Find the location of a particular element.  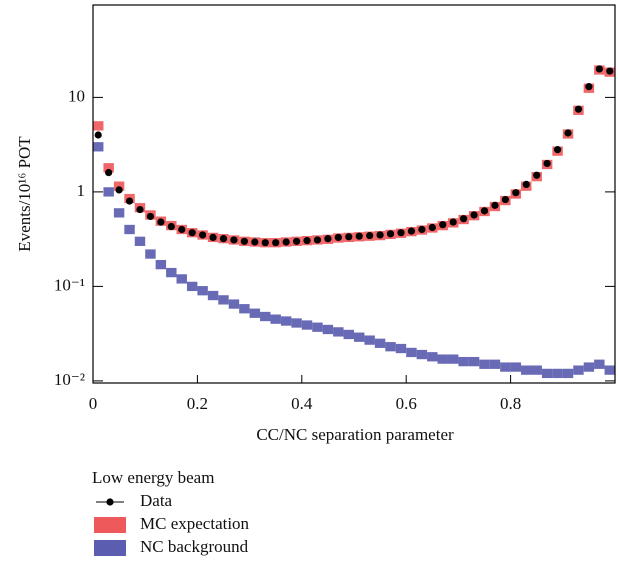

legend-label: MC expectation is located at coordinates (195, 523).